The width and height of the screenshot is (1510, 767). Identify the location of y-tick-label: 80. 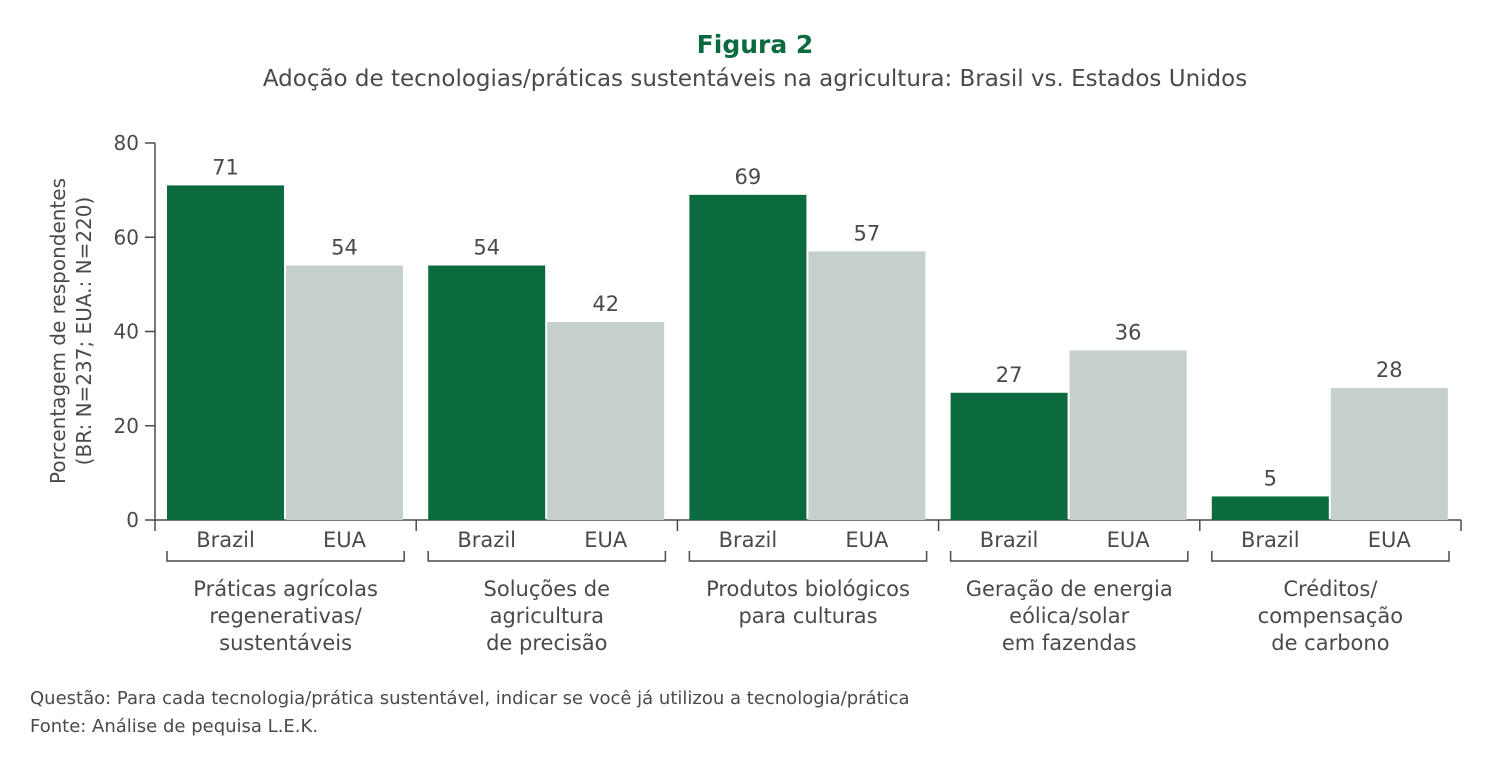
(126, 143).